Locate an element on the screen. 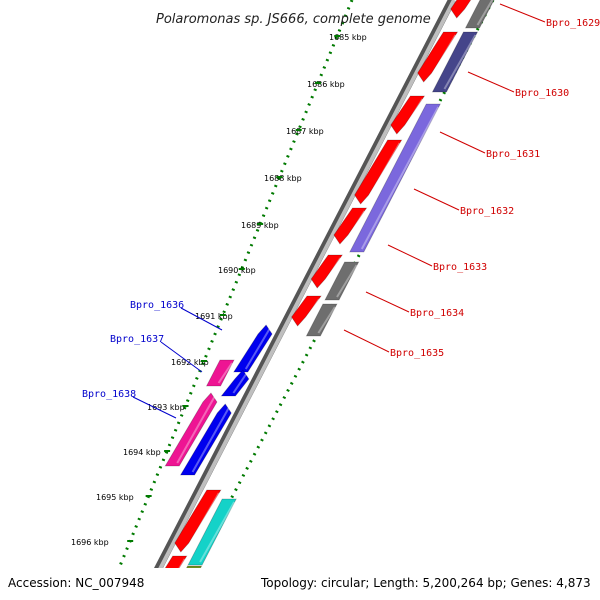  gene-label: Bpro_1630 is located at coordinates (542, 93).